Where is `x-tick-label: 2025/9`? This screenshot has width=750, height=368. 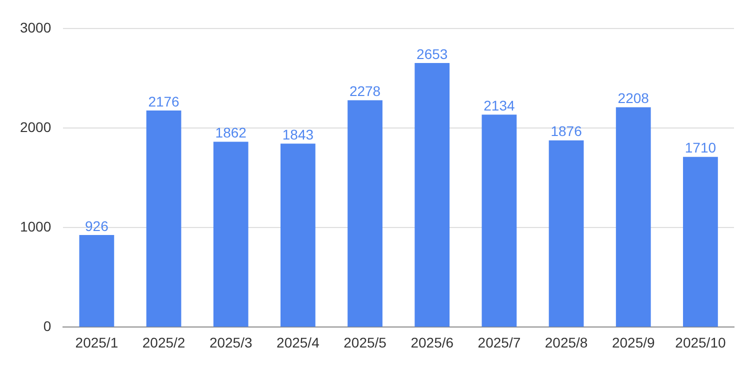
x-tick-label: 2025/9 is located at coordinates (633, 342).